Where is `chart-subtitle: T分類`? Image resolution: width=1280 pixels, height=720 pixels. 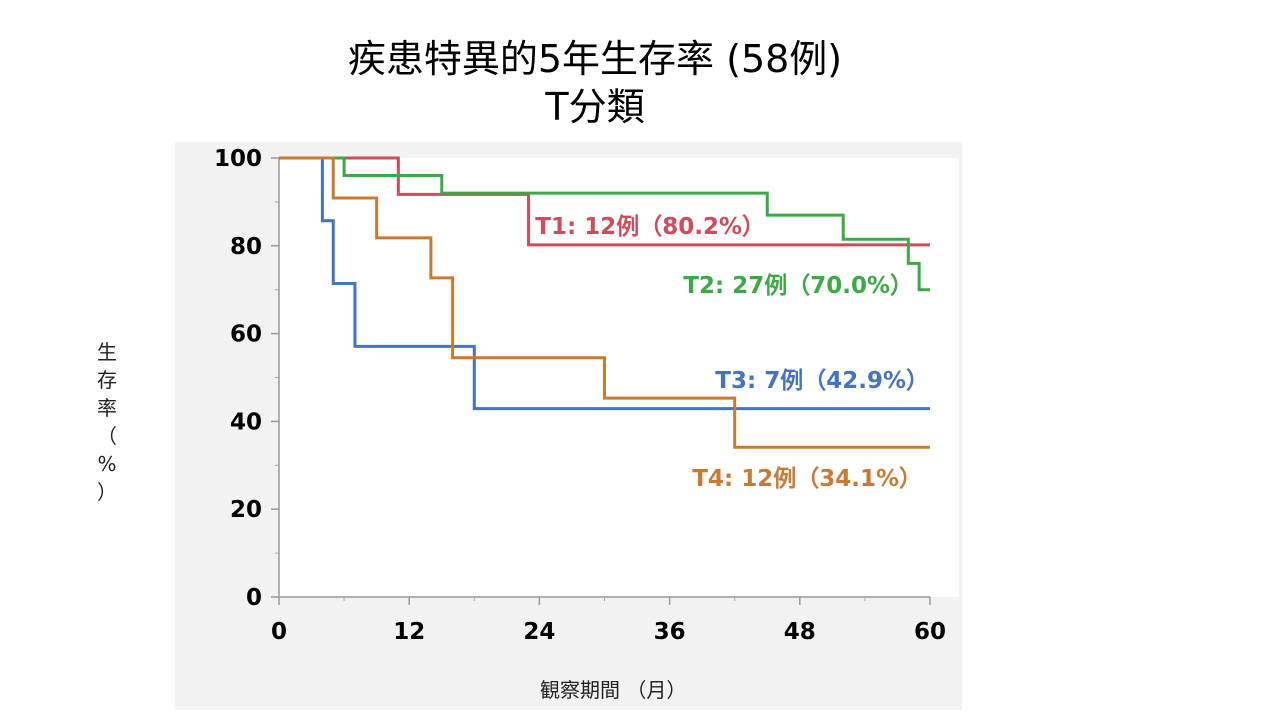 chart-subtitle: T分類 is located at coordinates (595, 107).